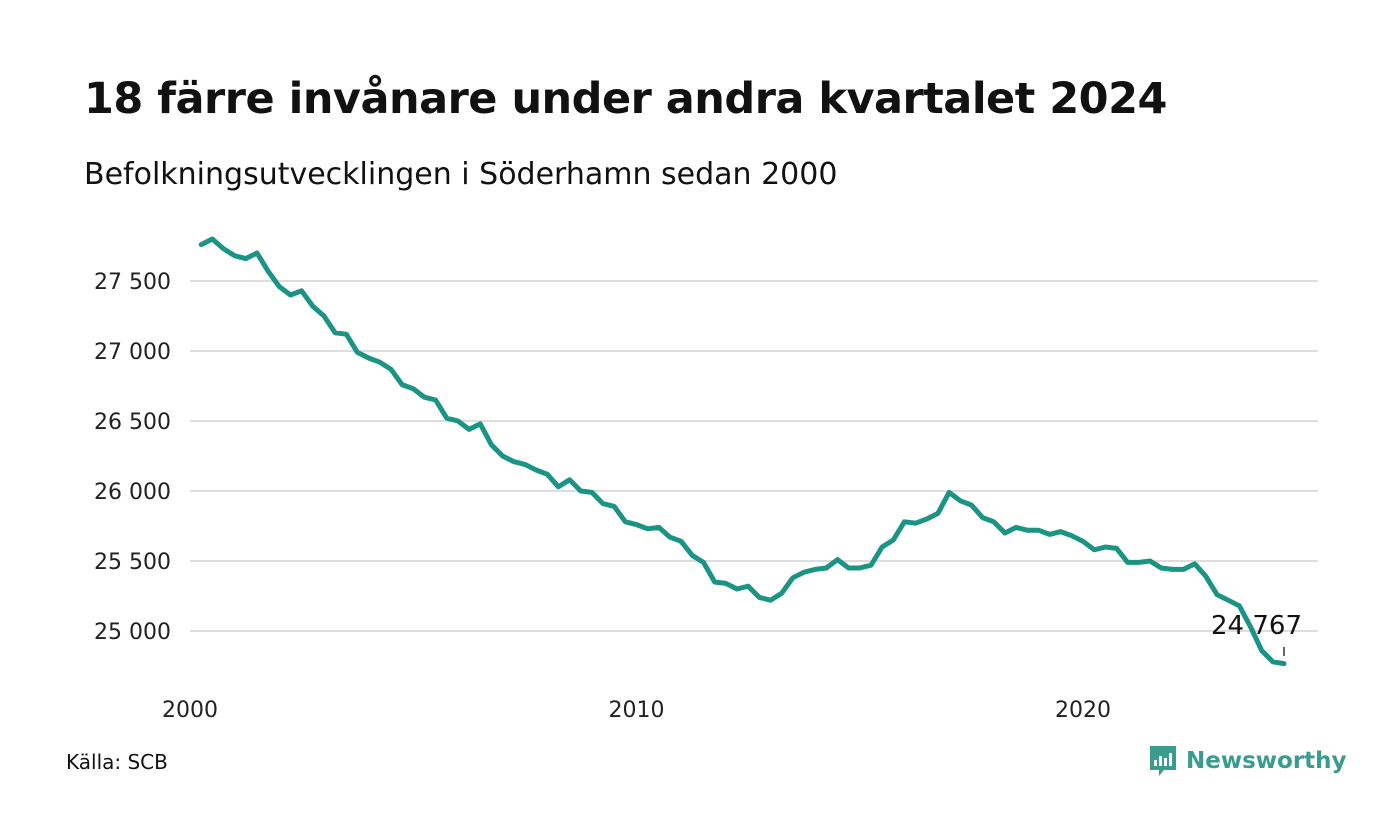  What do you see at coordinates (1083, 710) in the screenshot?
I see `x-tick-label: 2020` at bounding box center [1083, 710].